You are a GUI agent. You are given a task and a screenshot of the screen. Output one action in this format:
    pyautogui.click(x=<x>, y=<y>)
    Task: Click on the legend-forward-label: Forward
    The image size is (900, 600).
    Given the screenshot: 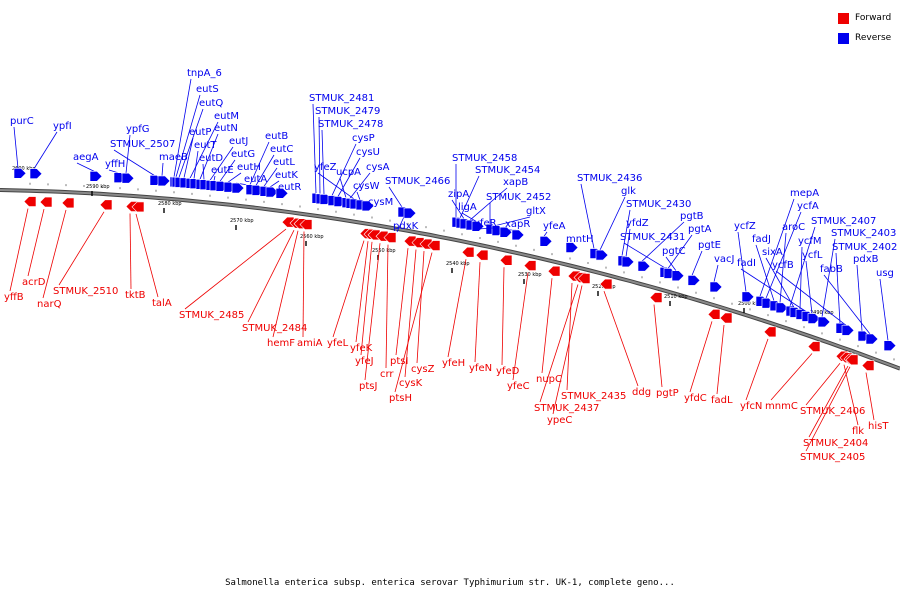 What is the action you would take?
    pyautogui.click(x=873, y=18)
    